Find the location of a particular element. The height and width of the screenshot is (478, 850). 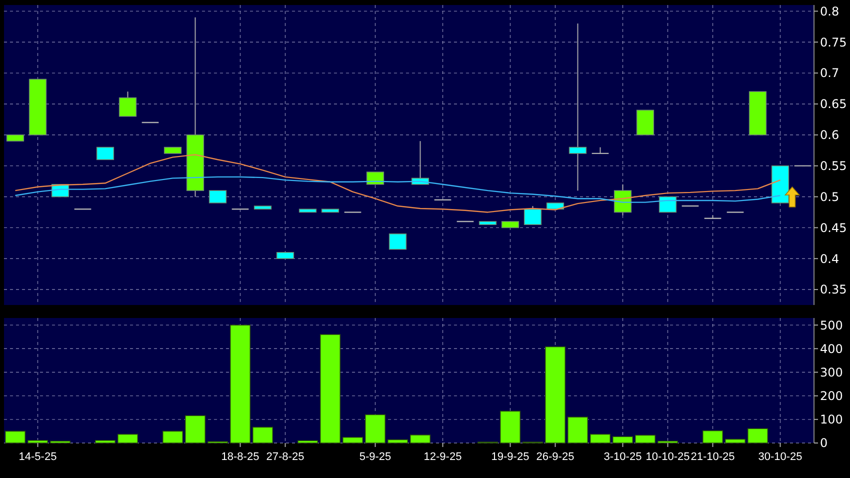

x-tick-label: 12-9-25 is located at coordinates (443, 457).